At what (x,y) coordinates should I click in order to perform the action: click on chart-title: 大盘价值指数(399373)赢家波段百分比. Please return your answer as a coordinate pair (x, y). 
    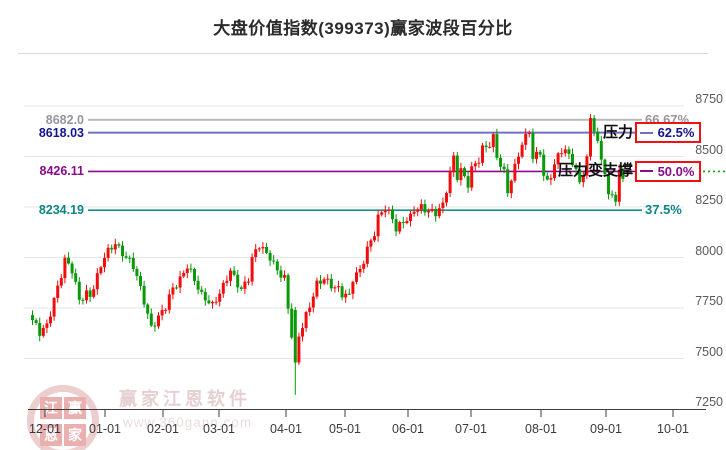
    Looking at the image, I should click on (363, 28).